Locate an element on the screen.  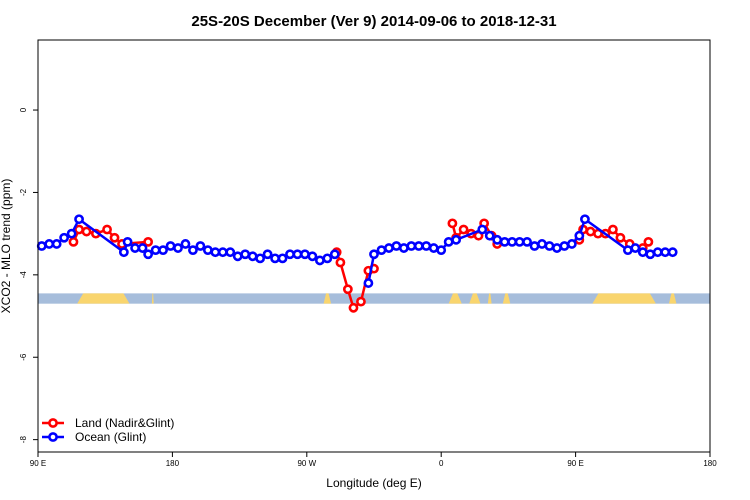
x-axis: 90 E 180 90 W 0 90 E 180 is located at coordinates (373, 460).